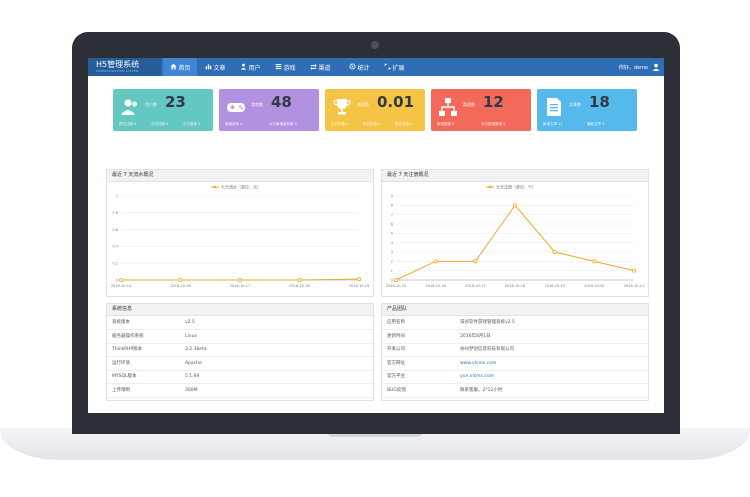 The width and height of the screenshot is (750, 497). I want to click on nav-item-3: 游戏, so click(285, 67).